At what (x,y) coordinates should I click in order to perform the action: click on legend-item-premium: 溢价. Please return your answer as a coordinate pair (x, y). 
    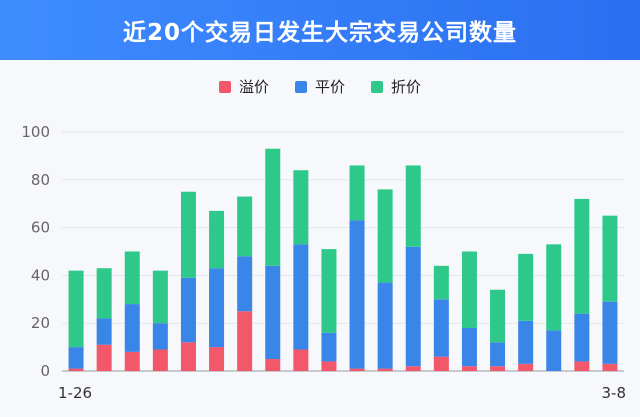
    Looking at the image, I should click on (243, 86).